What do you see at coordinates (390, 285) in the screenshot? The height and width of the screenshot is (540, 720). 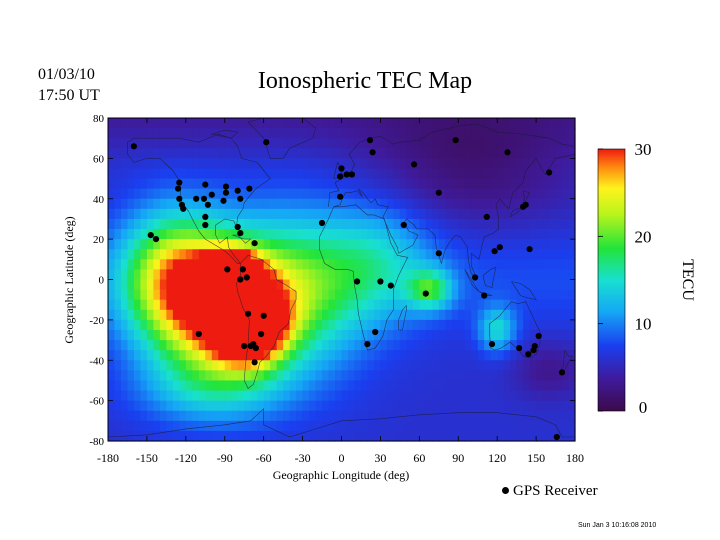 I see `gps-receiver-marker` at bounding box center [390, 285].